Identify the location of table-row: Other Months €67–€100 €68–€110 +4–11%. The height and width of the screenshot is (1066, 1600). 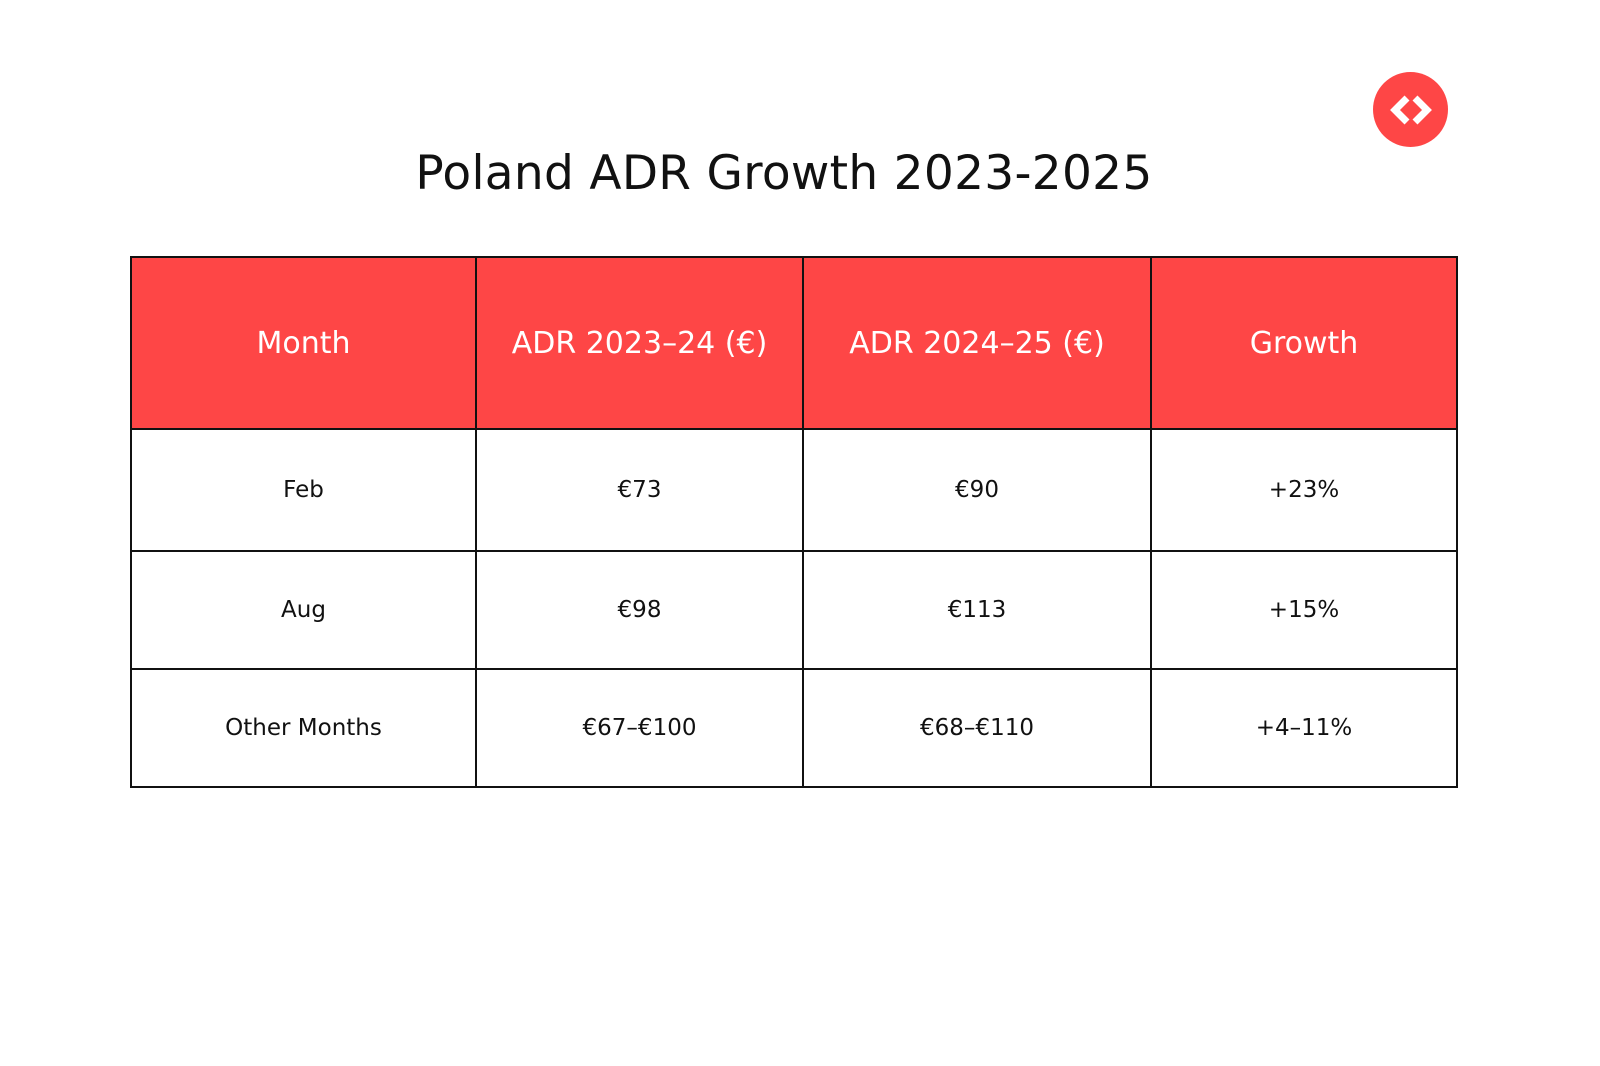
(794, 728).